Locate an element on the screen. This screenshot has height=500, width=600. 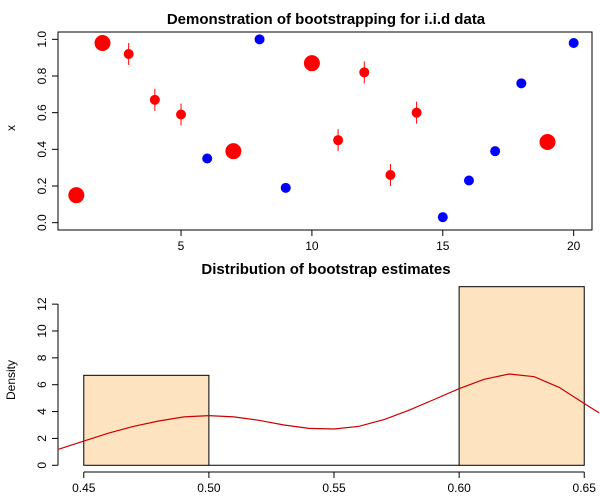
histogram-y-tick-label: 4 is located at coordinates (42, 411).